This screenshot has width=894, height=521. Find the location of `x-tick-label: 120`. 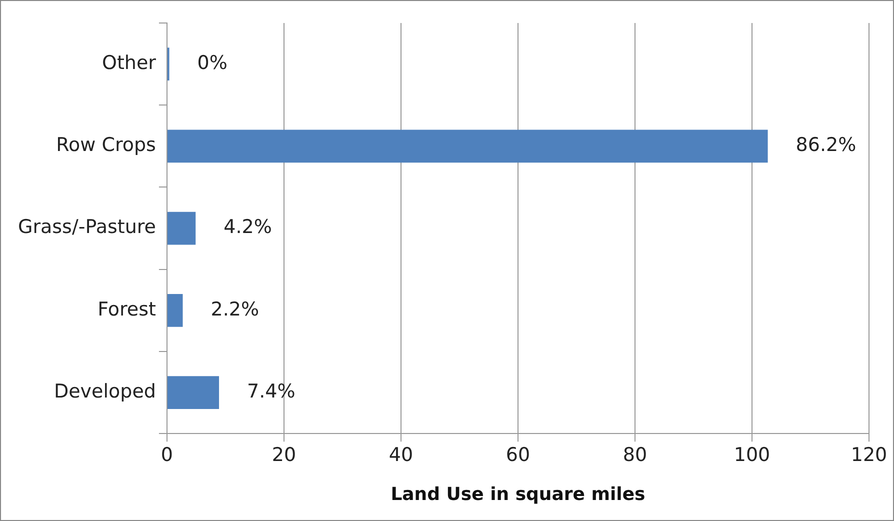

x-tick-label: 120 is located at coordinates (869, 455).